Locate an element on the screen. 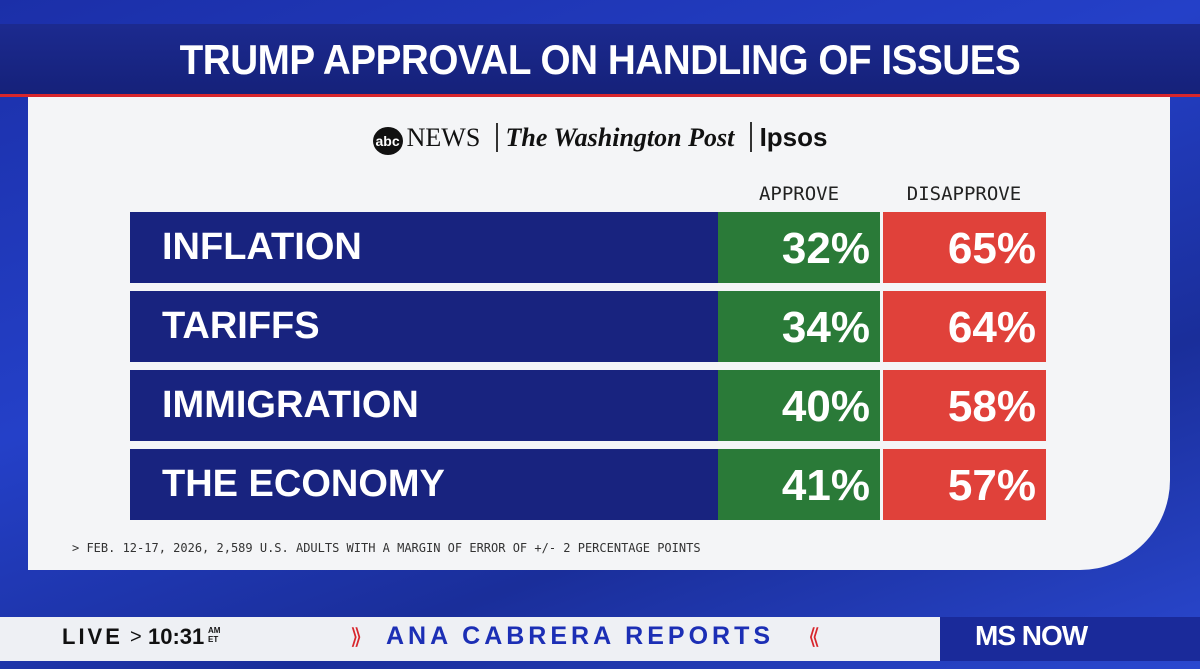 The width and height of the screenshot is (1200, 669). row-label: THE ECONOMY is located at coordinates (424, 484).